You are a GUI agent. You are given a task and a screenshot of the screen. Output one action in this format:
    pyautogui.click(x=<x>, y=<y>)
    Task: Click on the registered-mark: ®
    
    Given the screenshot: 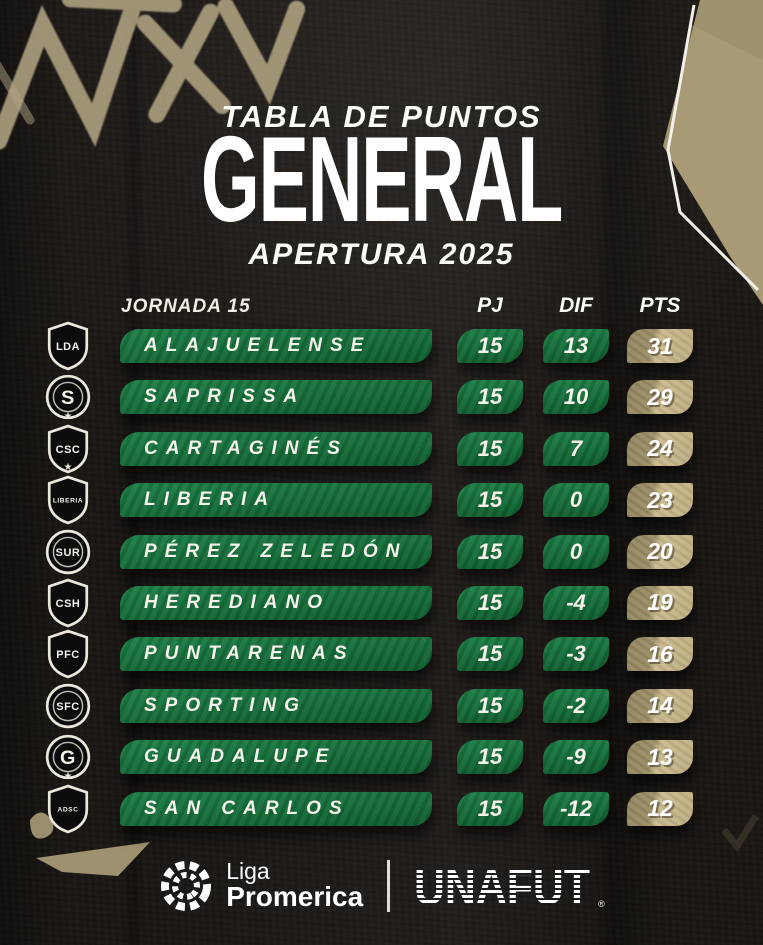 What is the action you would take?
    pyautogui.click(x=601, y=904)
    